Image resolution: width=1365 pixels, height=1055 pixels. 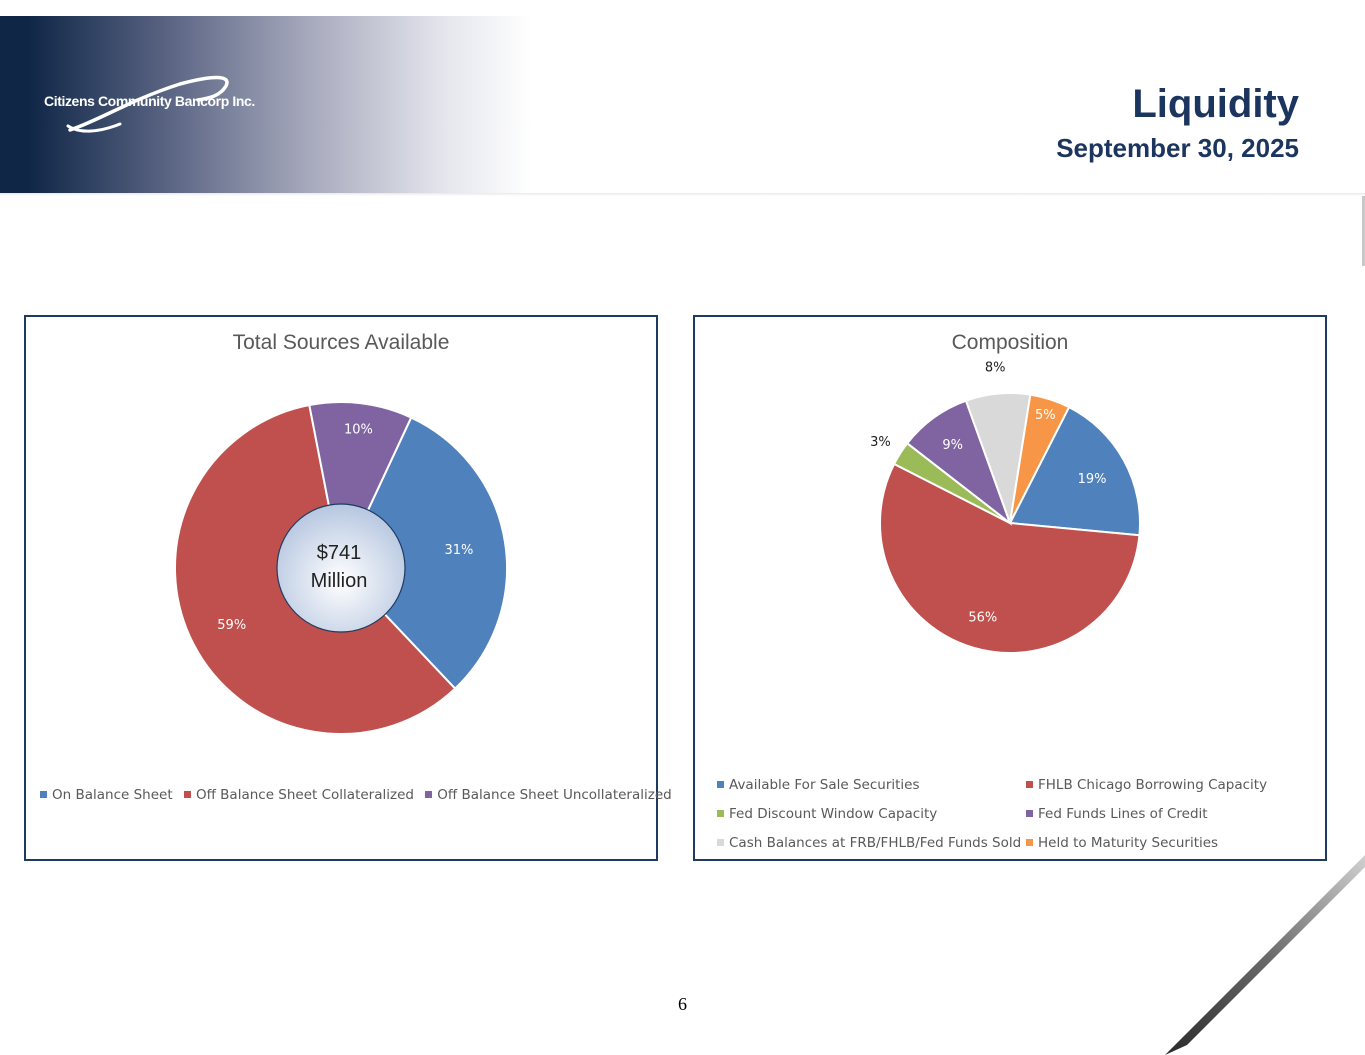 I want to click on legend-label: Fed Funds Lines of Credit, so click(x=1123, y=814).